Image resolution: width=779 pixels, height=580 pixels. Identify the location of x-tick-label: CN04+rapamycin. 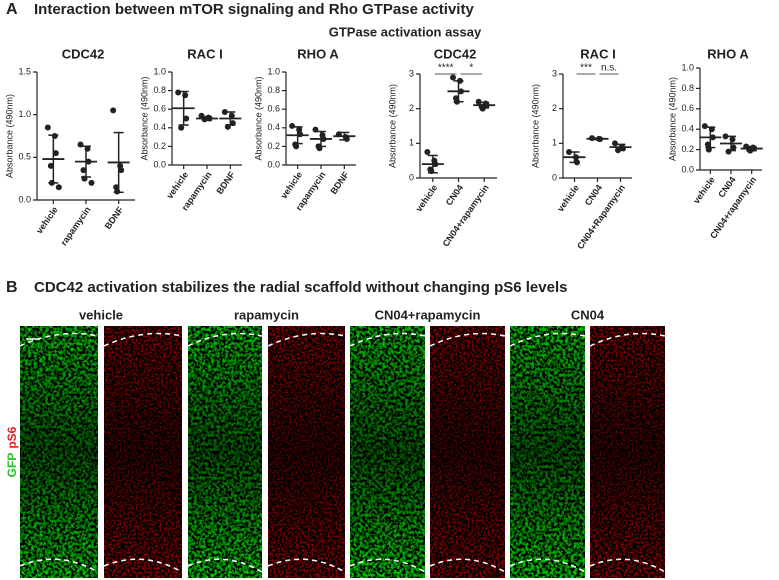
(466, 216).